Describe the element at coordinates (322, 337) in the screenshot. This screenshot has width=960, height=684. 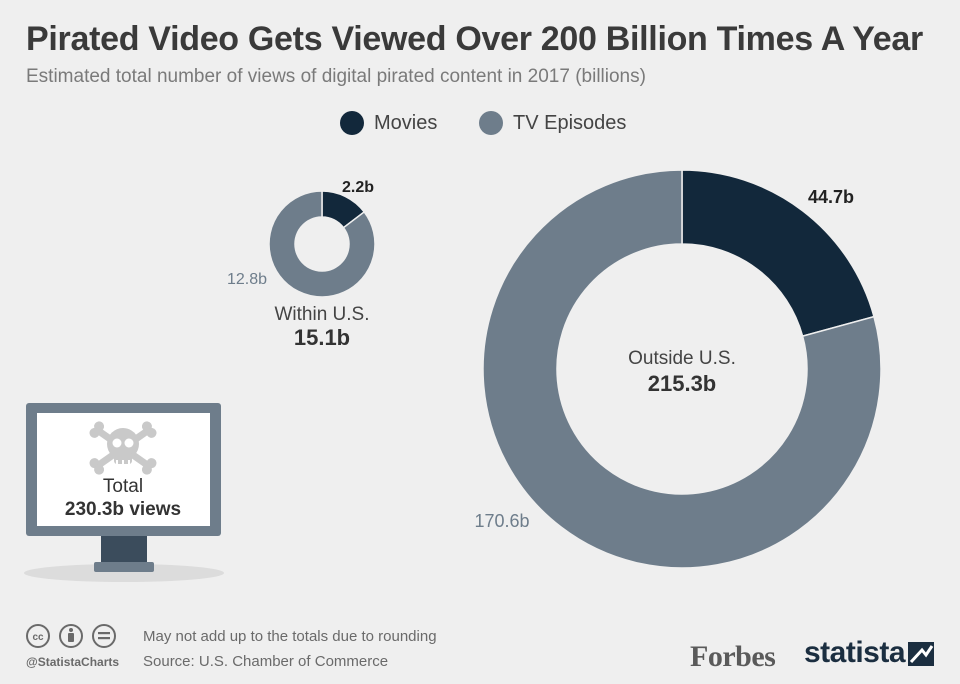
I see `center-value-within: 15.1b` at that location.